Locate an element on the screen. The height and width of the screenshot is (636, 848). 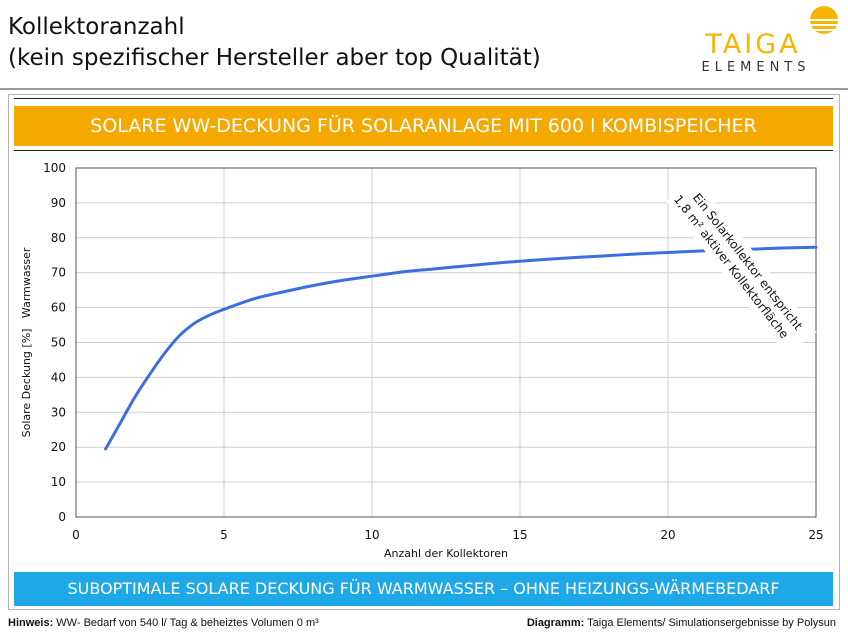
y-tick-label: 0 is located at coordinates (62, 517).